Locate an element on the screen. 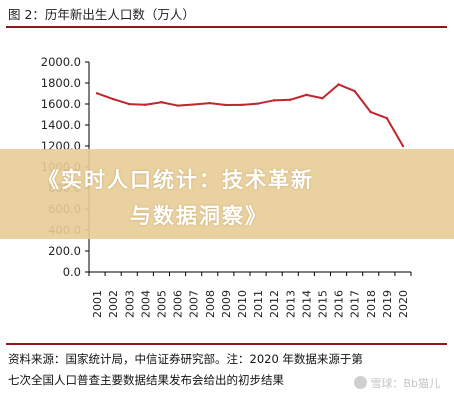 The width and height of the screenshot is (454, 400). x-tick-label: 2005 is located at coordinates (161, 304).